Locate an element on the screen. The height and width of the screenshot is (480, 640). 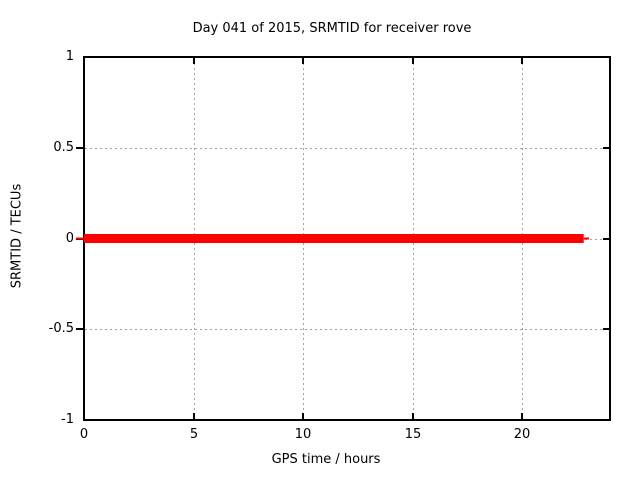
y-tick-label: 0 is located at coordinates (69, 238).